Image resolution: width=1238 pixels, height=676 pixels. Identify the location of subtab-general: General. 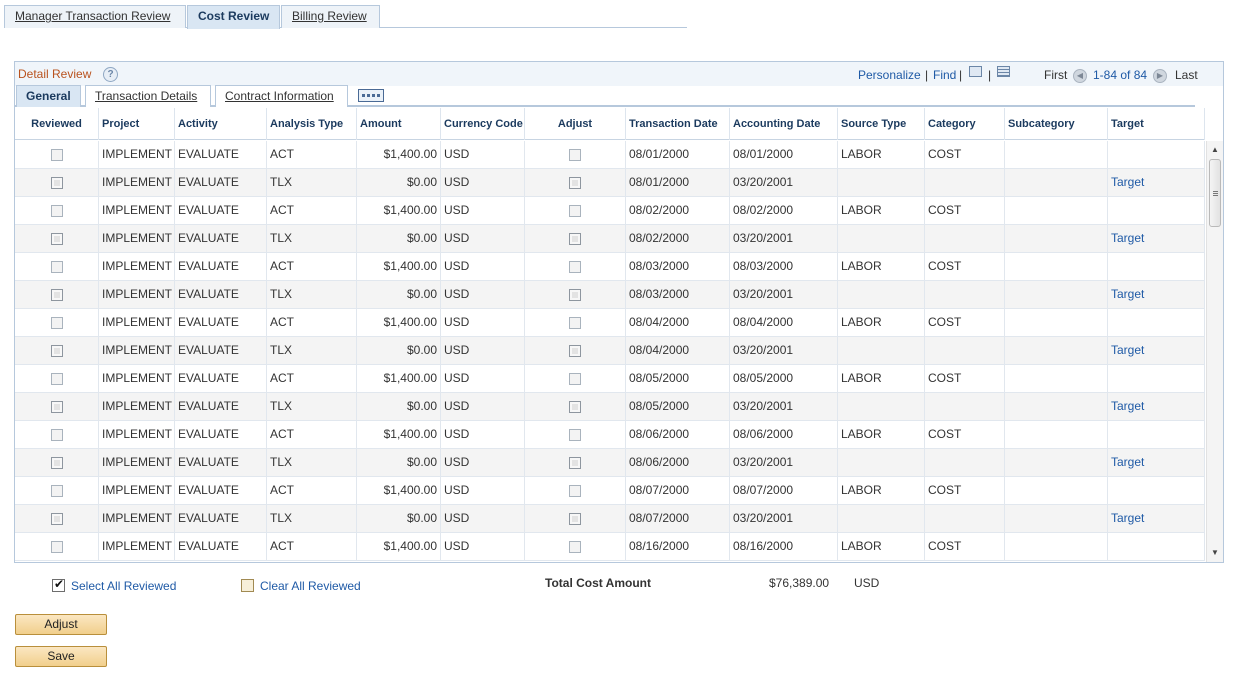
(48, 96).